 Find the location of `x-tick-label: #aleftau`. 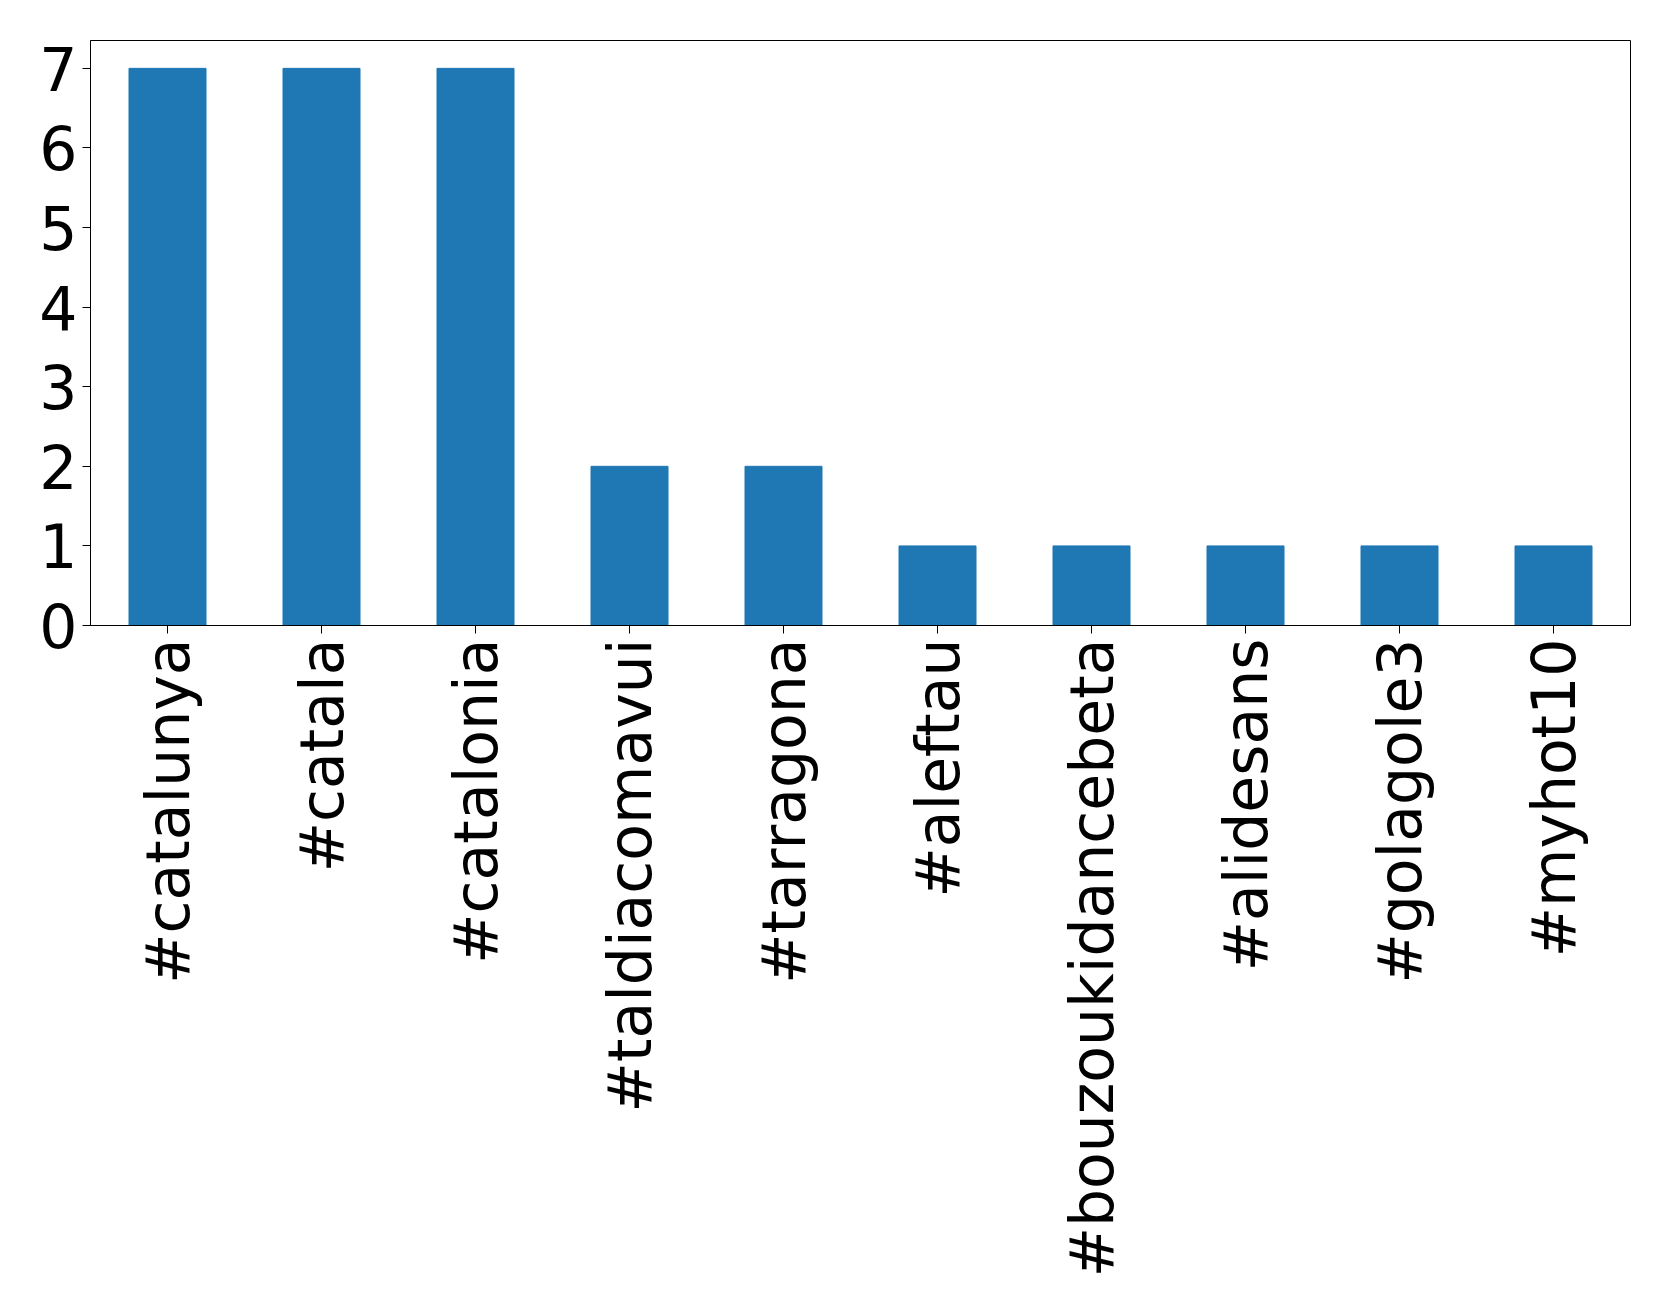

x-tick-label: #aleftau is located at coordinates (937, 768).